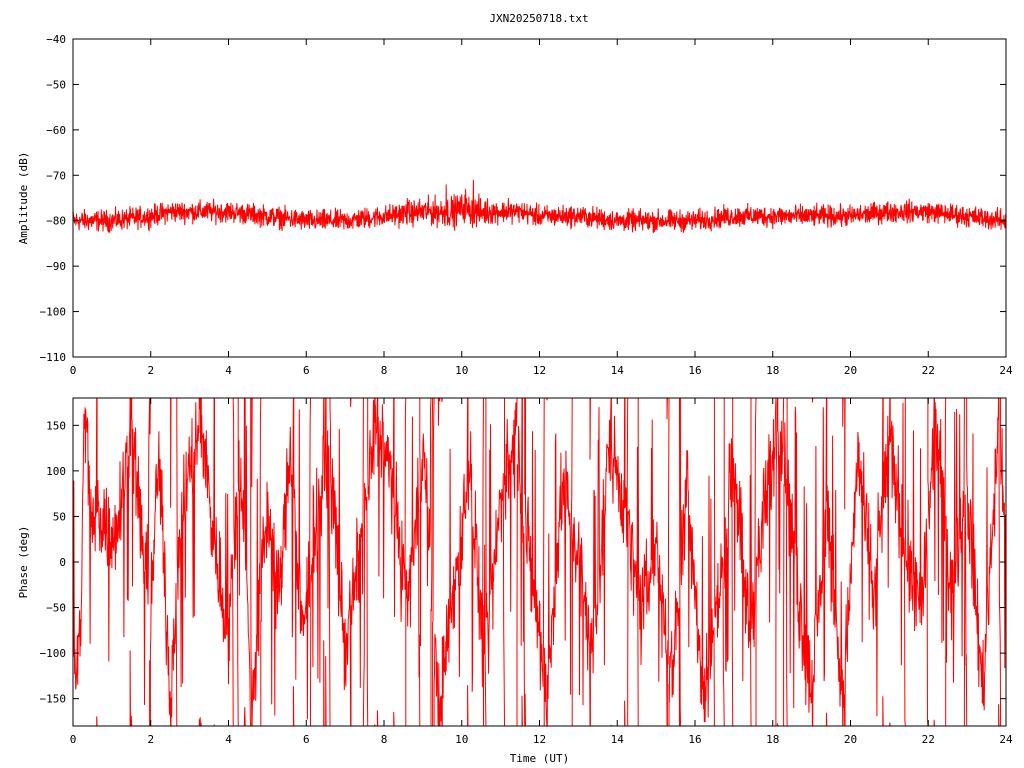 The width and height of the screenshot is (1024, 768). I want to click on y-tick-label: 50, so click(59, 516).